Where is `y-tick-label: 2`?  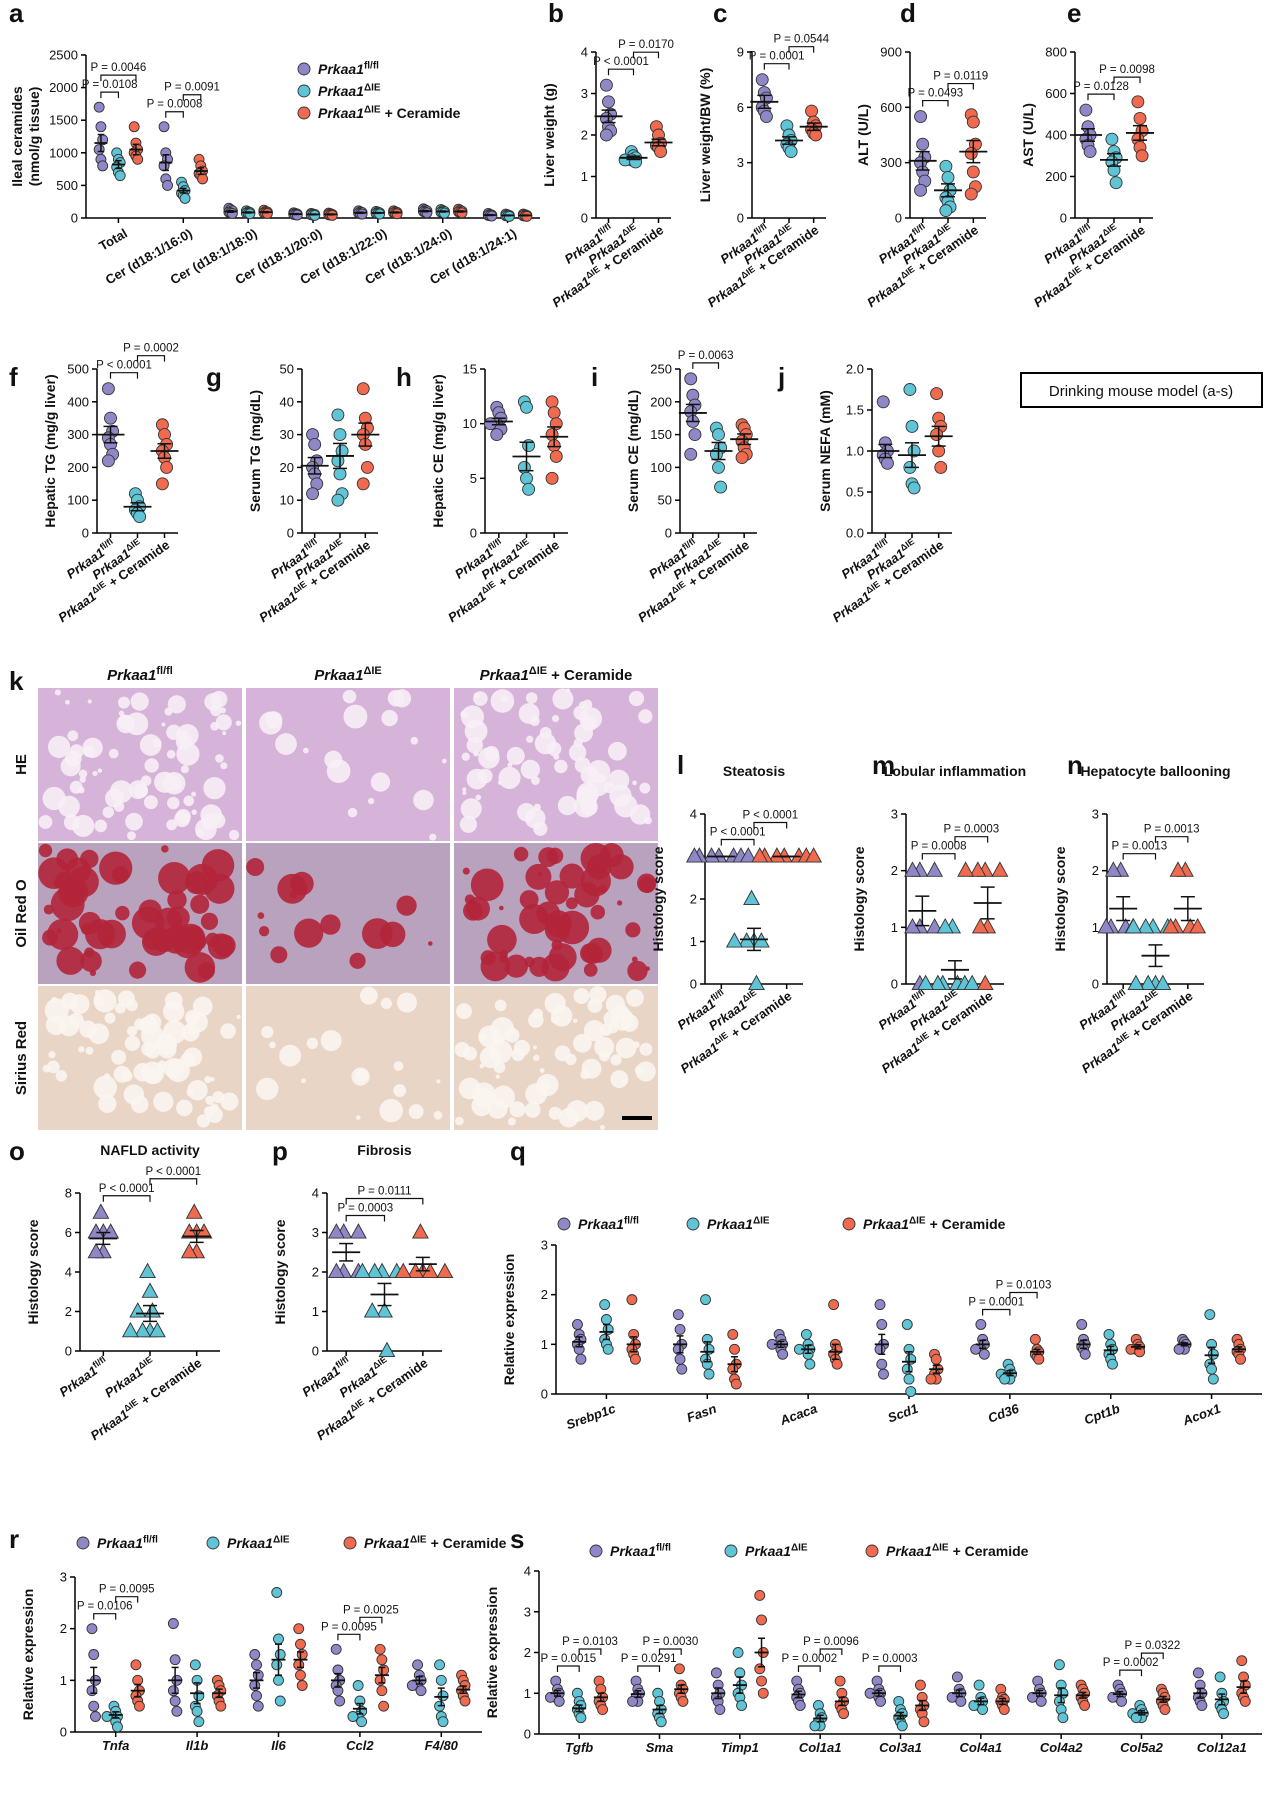 y-tick-label: 2 is located at coordinates (63, 1628).